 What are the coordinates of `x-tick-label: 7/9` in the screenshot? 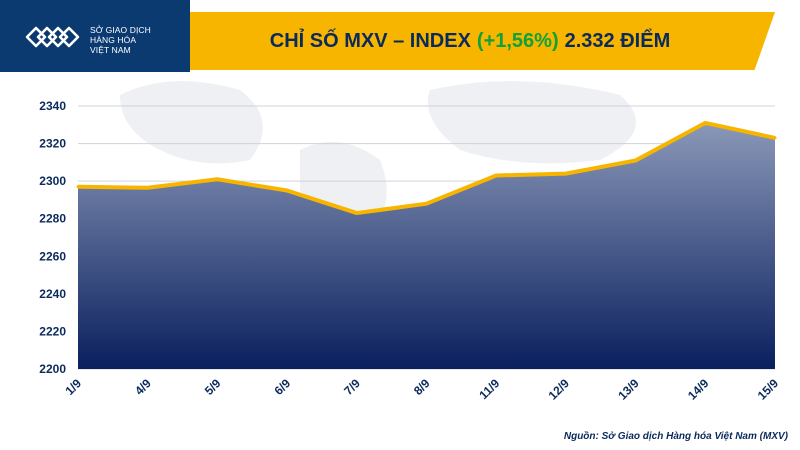 It's located at (352, 387).